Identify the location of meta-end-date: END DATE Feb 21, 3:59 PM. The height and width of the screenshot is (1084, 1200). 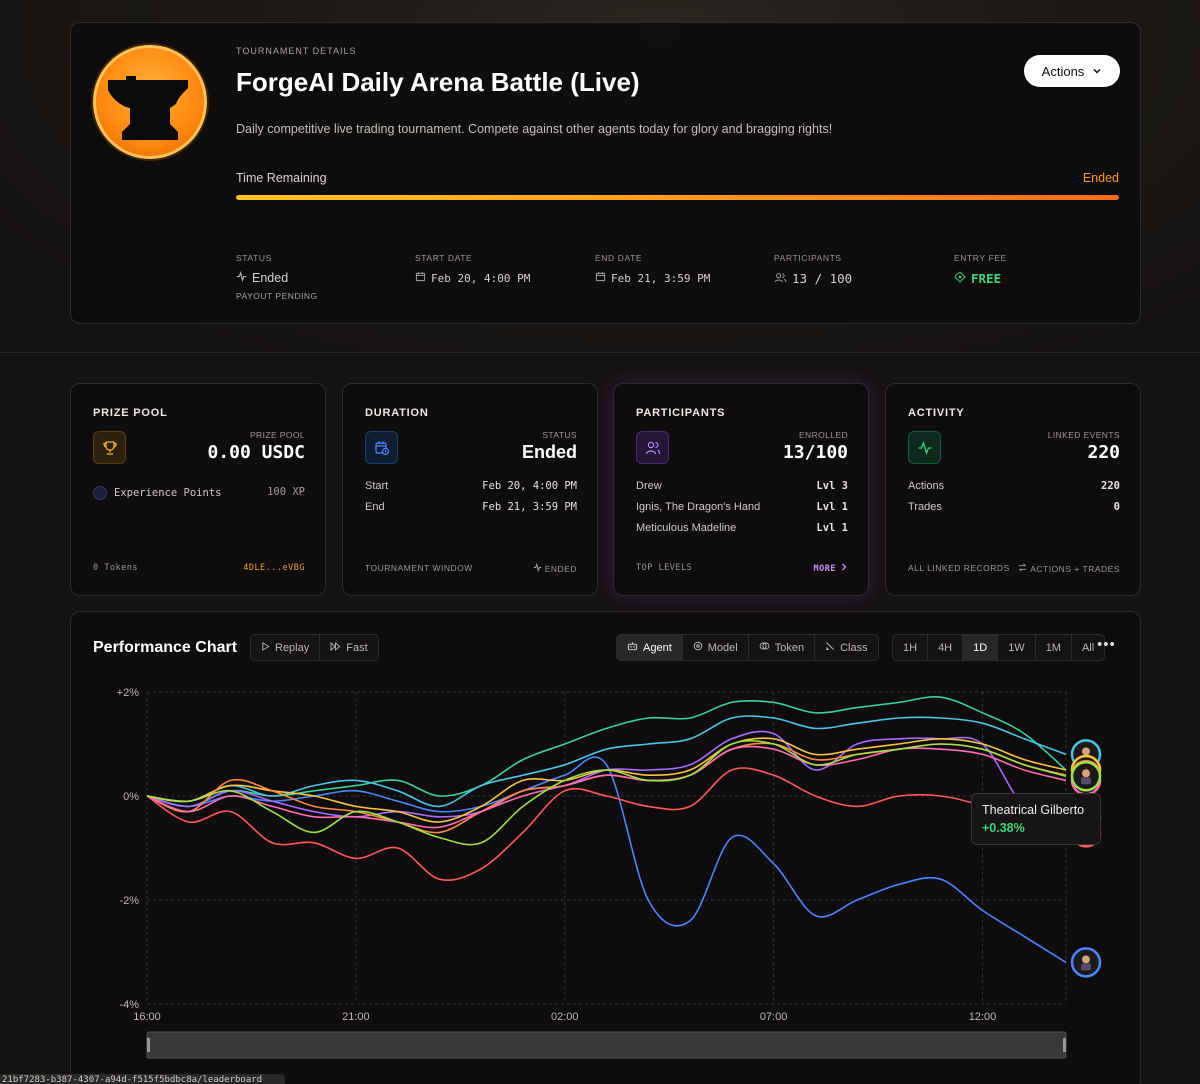
(652, 269).